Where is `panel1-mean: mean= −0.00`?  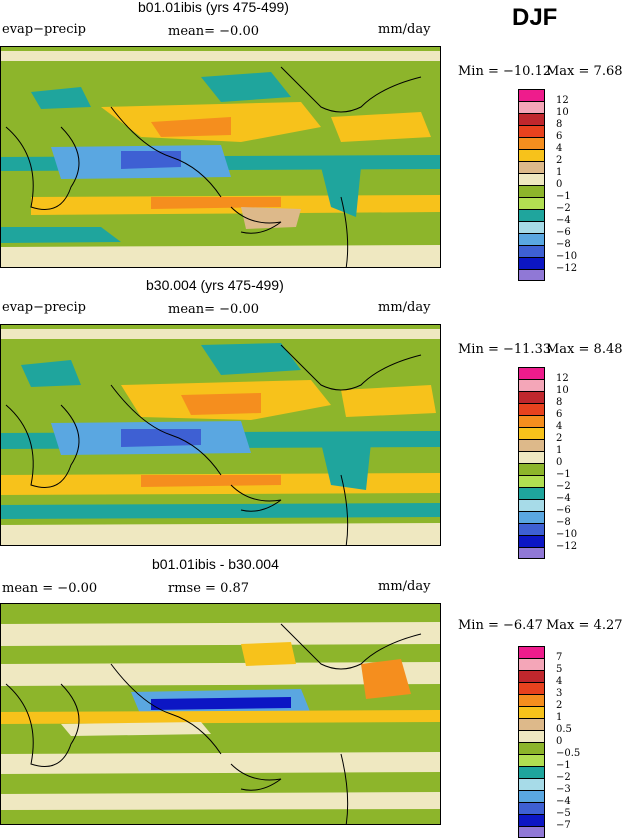 panel1-mean: mean= −0.00 is located at coordinates (214, 31).